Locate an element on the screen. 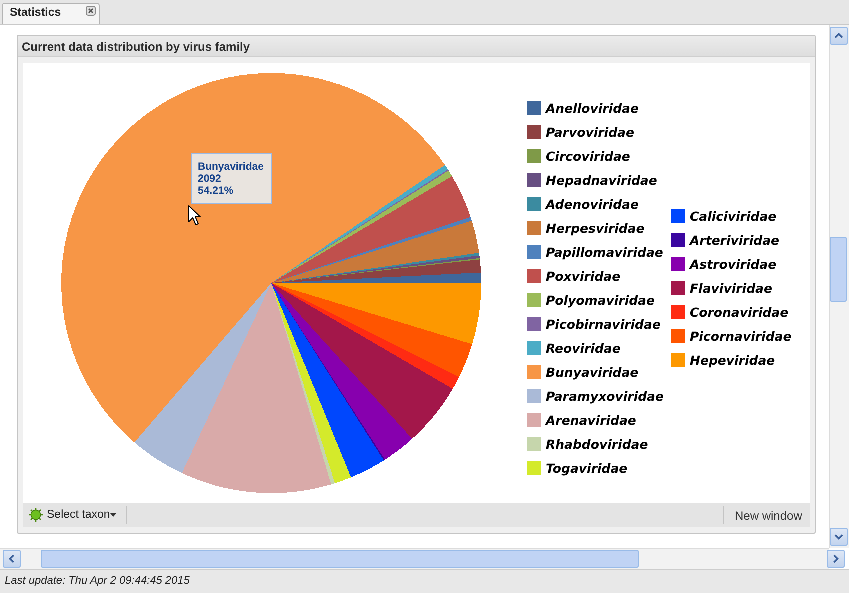 The width and height of the screenshot is (849, 593). text: Last update: Thu Apr 2 09:44:45 2015 is located at coordinates (97, 581).